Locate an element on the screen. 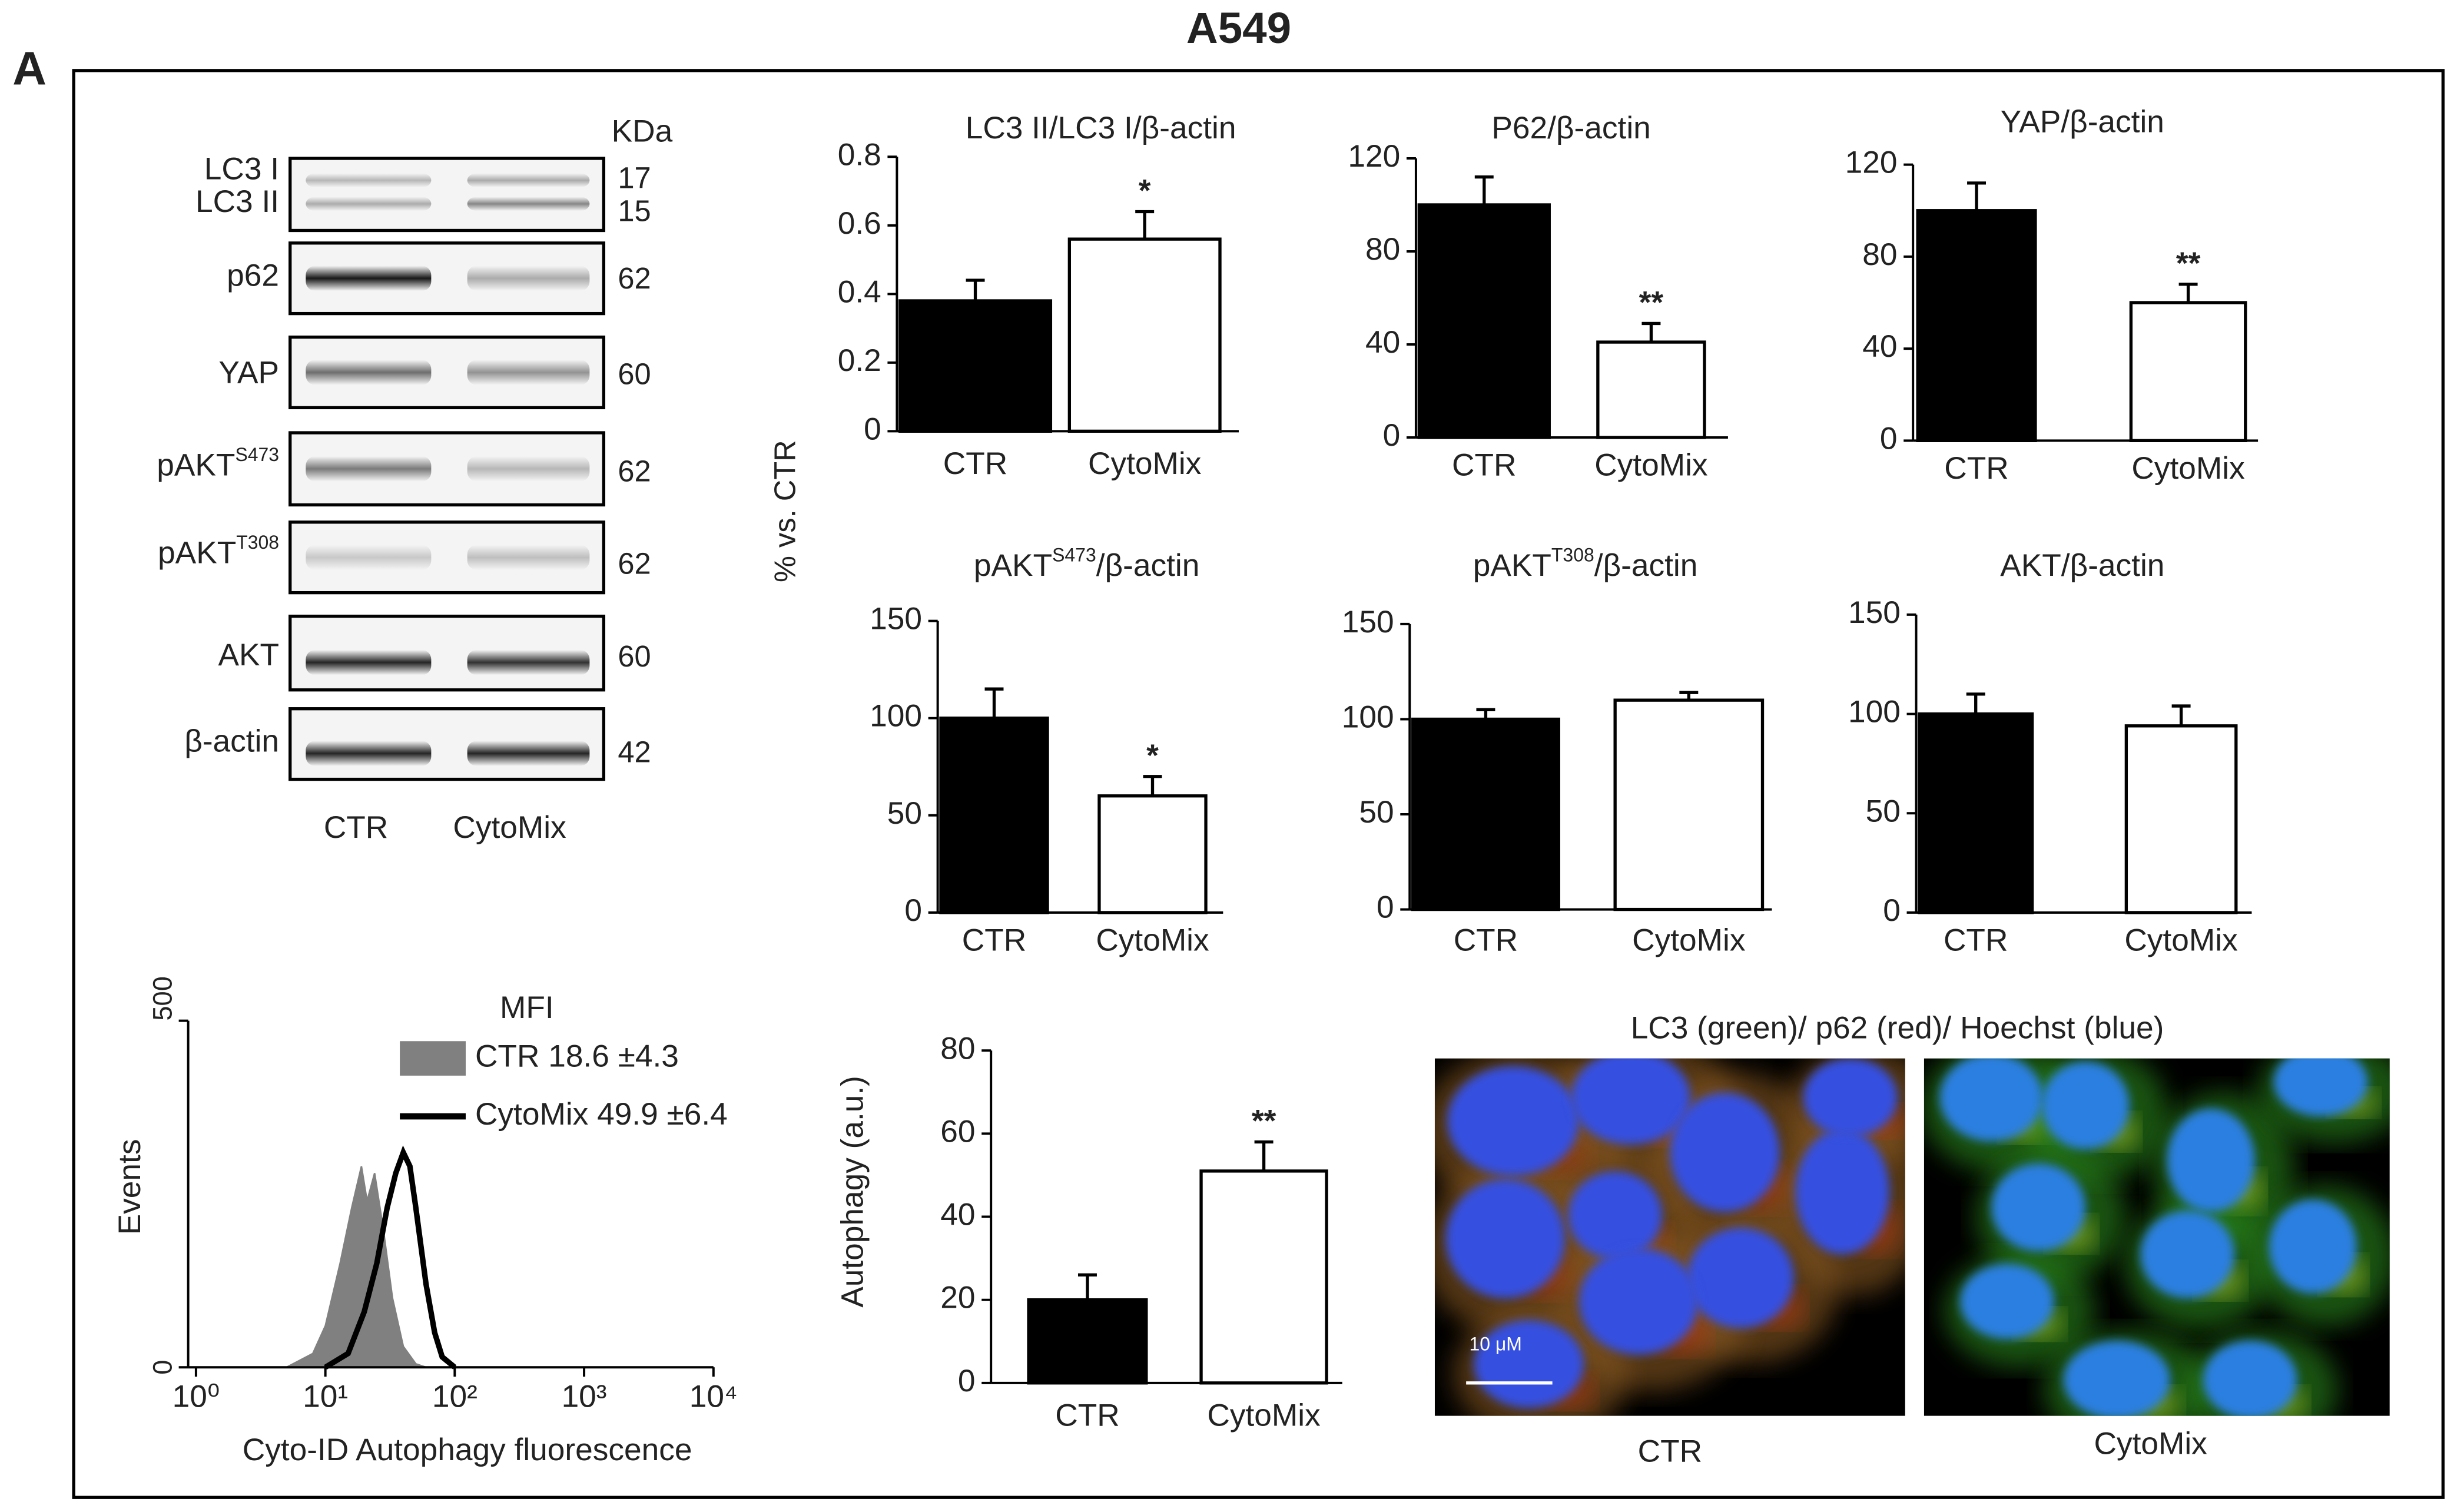  blot-row-name: pAKT is located at coordinates (197, 553).